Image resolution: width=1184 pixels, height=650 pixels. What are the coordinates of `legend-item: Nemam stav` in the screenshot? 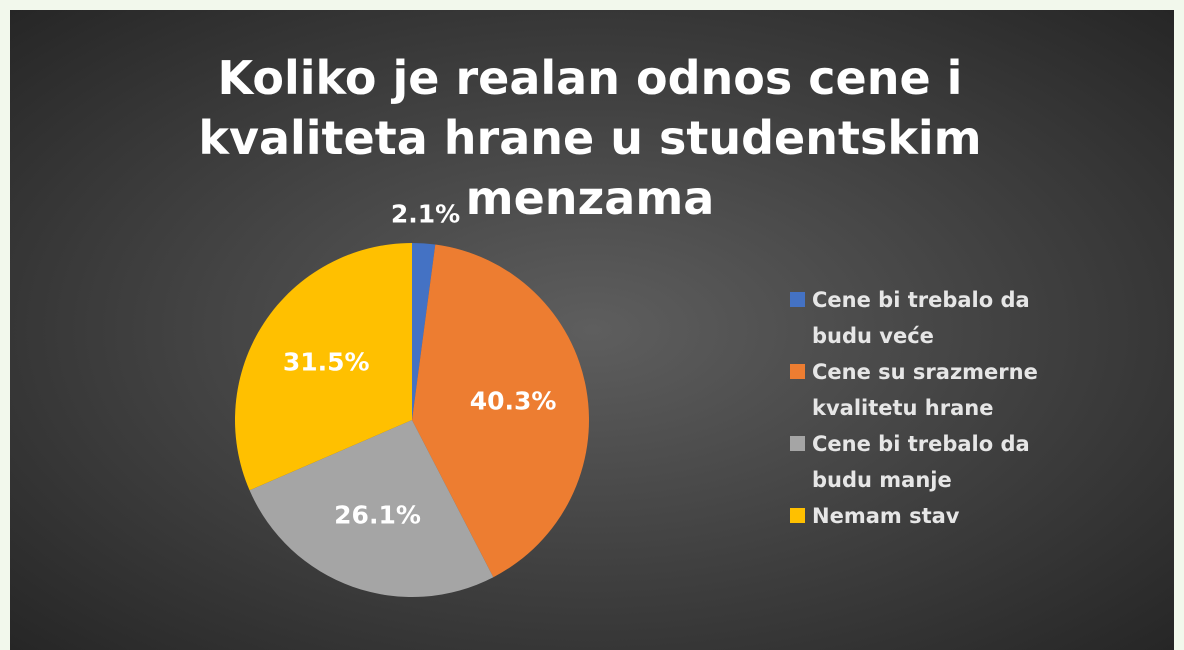 It's located at (925, 516).